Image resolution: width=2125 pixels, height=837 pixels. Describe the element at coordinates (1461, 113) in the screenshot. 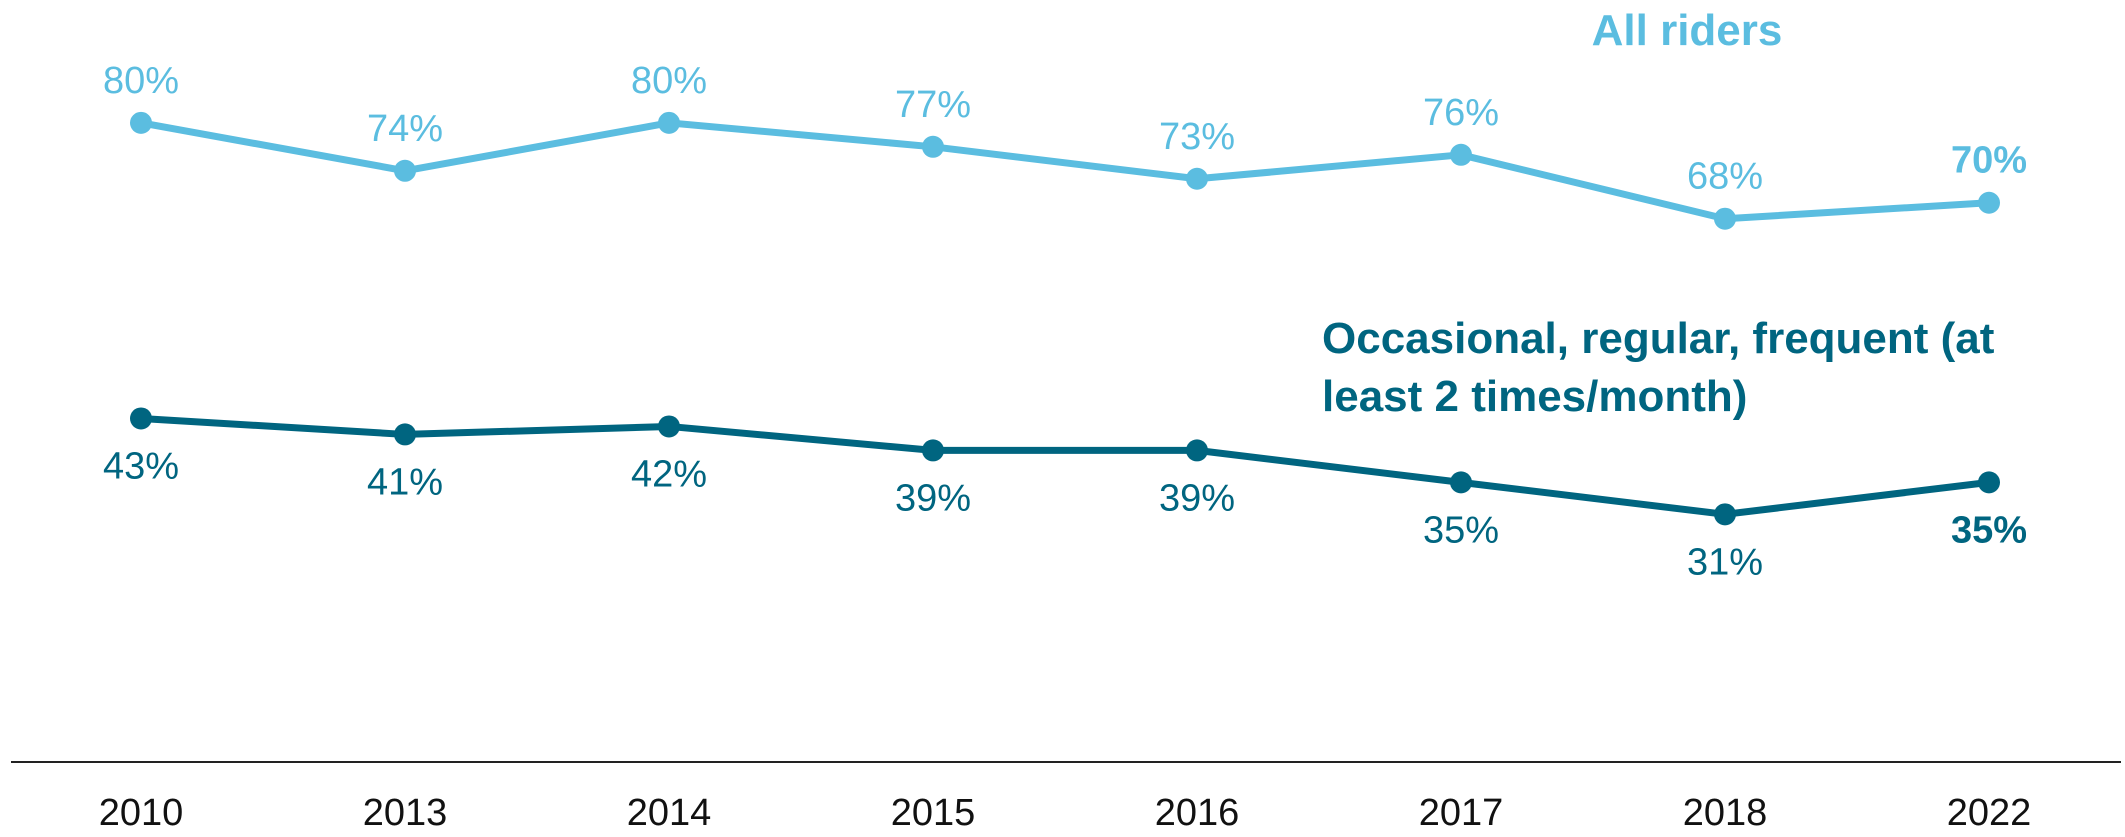

I see `data-label: 76%` at that location.